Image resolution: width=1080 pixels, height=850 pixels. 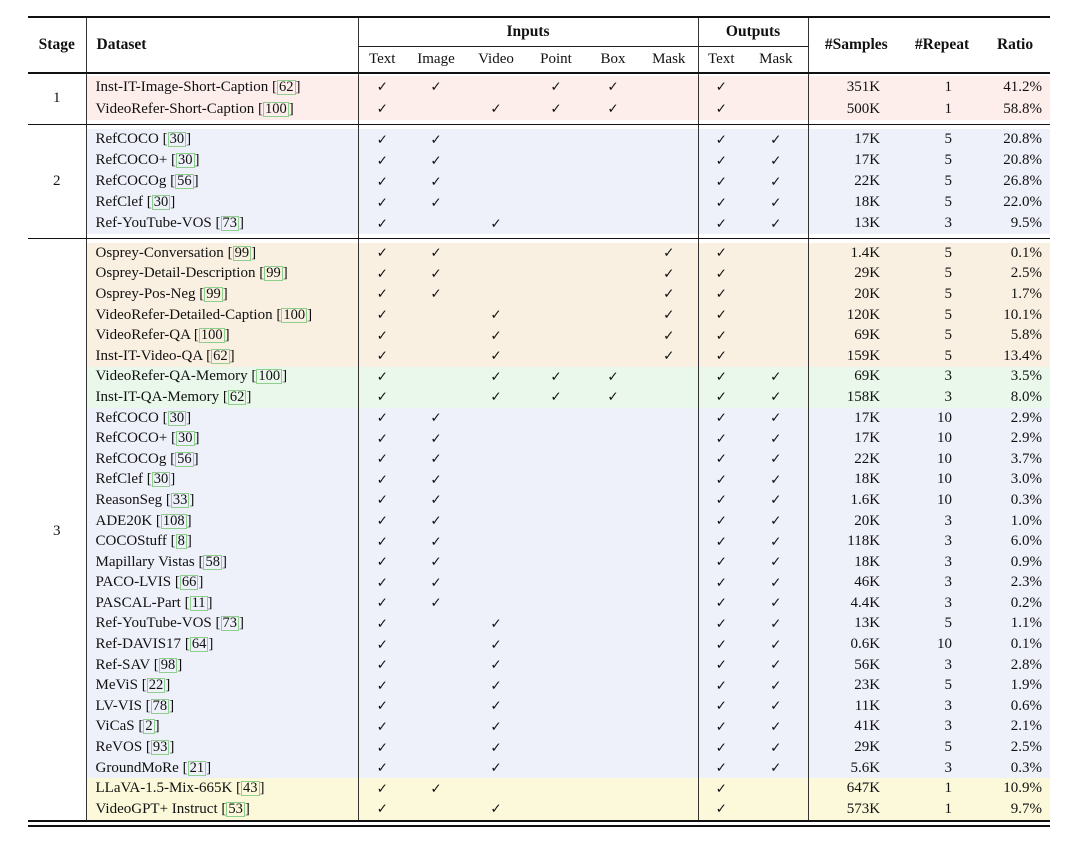 What do you see at coordinates (1015, 789) in the screenshot?
I see `ratio-value: 10.9%` at bounding box center [1015, 789].